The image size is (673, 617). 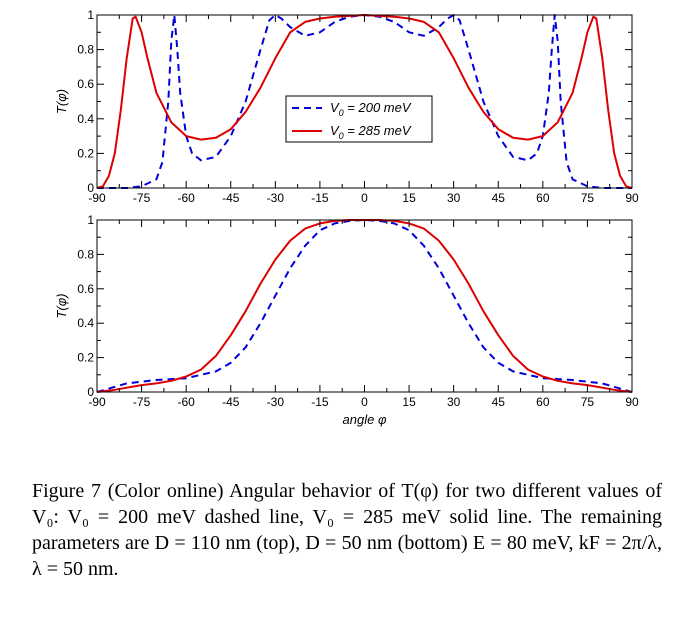 I want to click on legend-box, so click(x=359, y=119).